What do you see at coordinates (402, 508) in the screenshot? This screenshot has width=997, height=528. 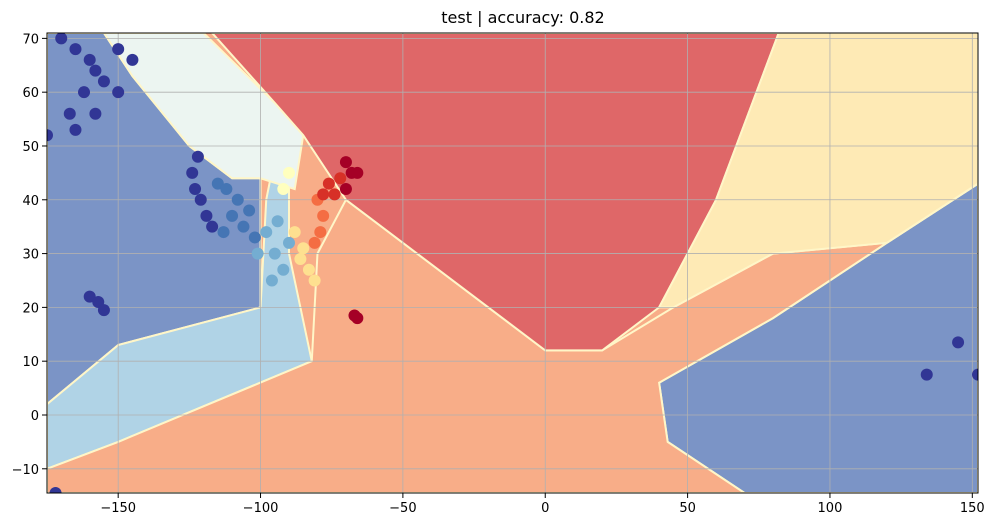 I see `x-tick-label--50: −50` at bounding box center [402, 508].